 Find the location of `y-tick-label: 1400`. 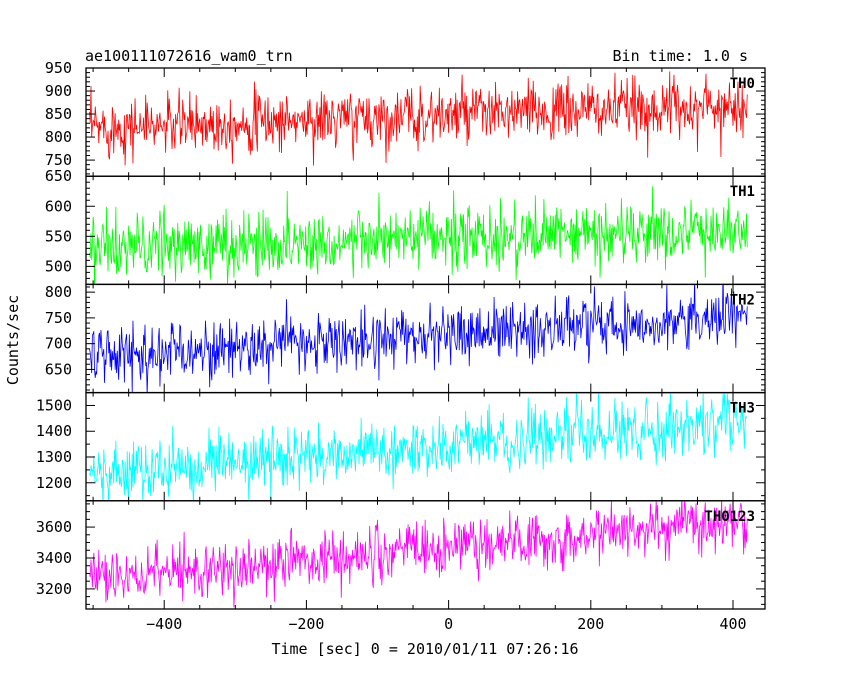

y-tick-label: 1400 is located at coordinates (54, 431).